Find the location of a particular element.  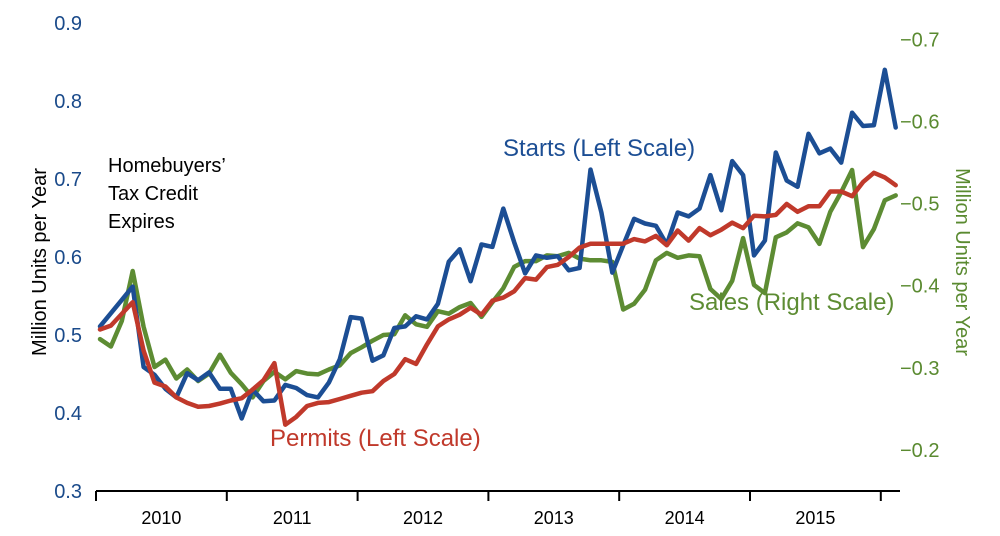

left-tick-label: 0.7 is located at coordinates (68, 180).